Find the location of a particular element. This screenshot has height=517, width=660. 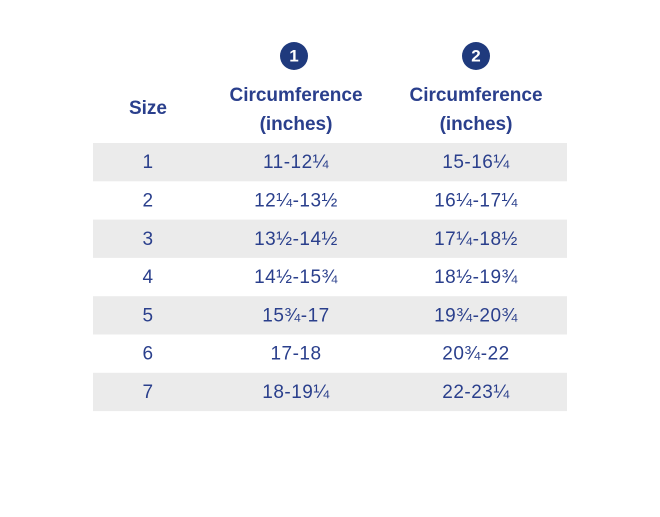

cell: 5 is located at coordinates (147, 315).